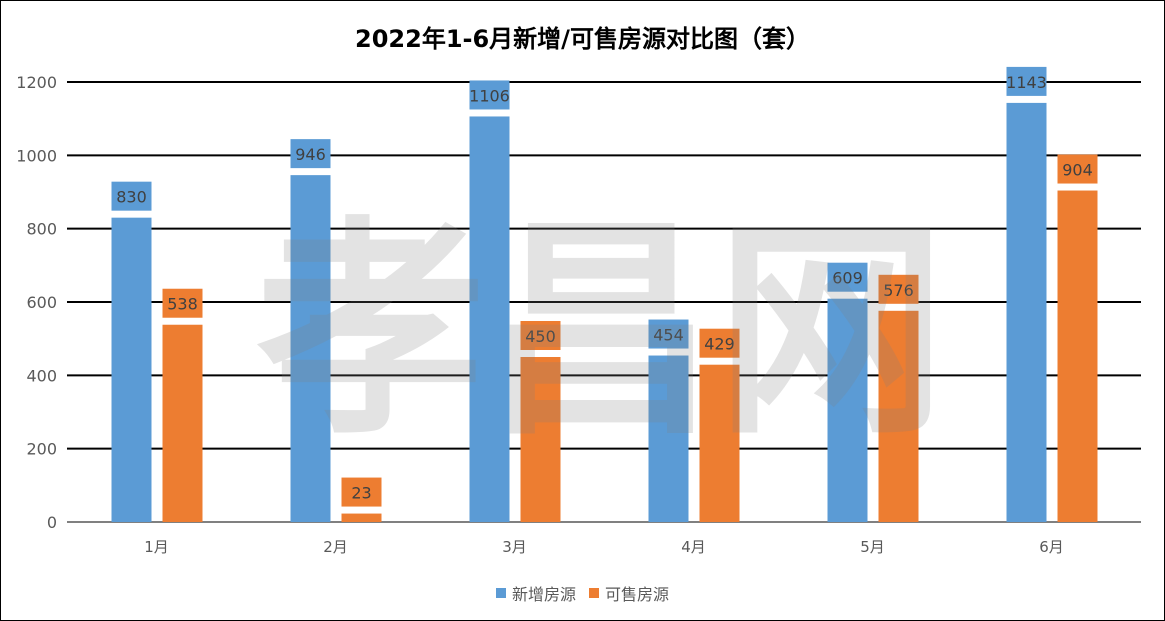  Describe the element at coordinates (156, 547) in the screenshot. I see `x-tick-label: 1月` at that location.